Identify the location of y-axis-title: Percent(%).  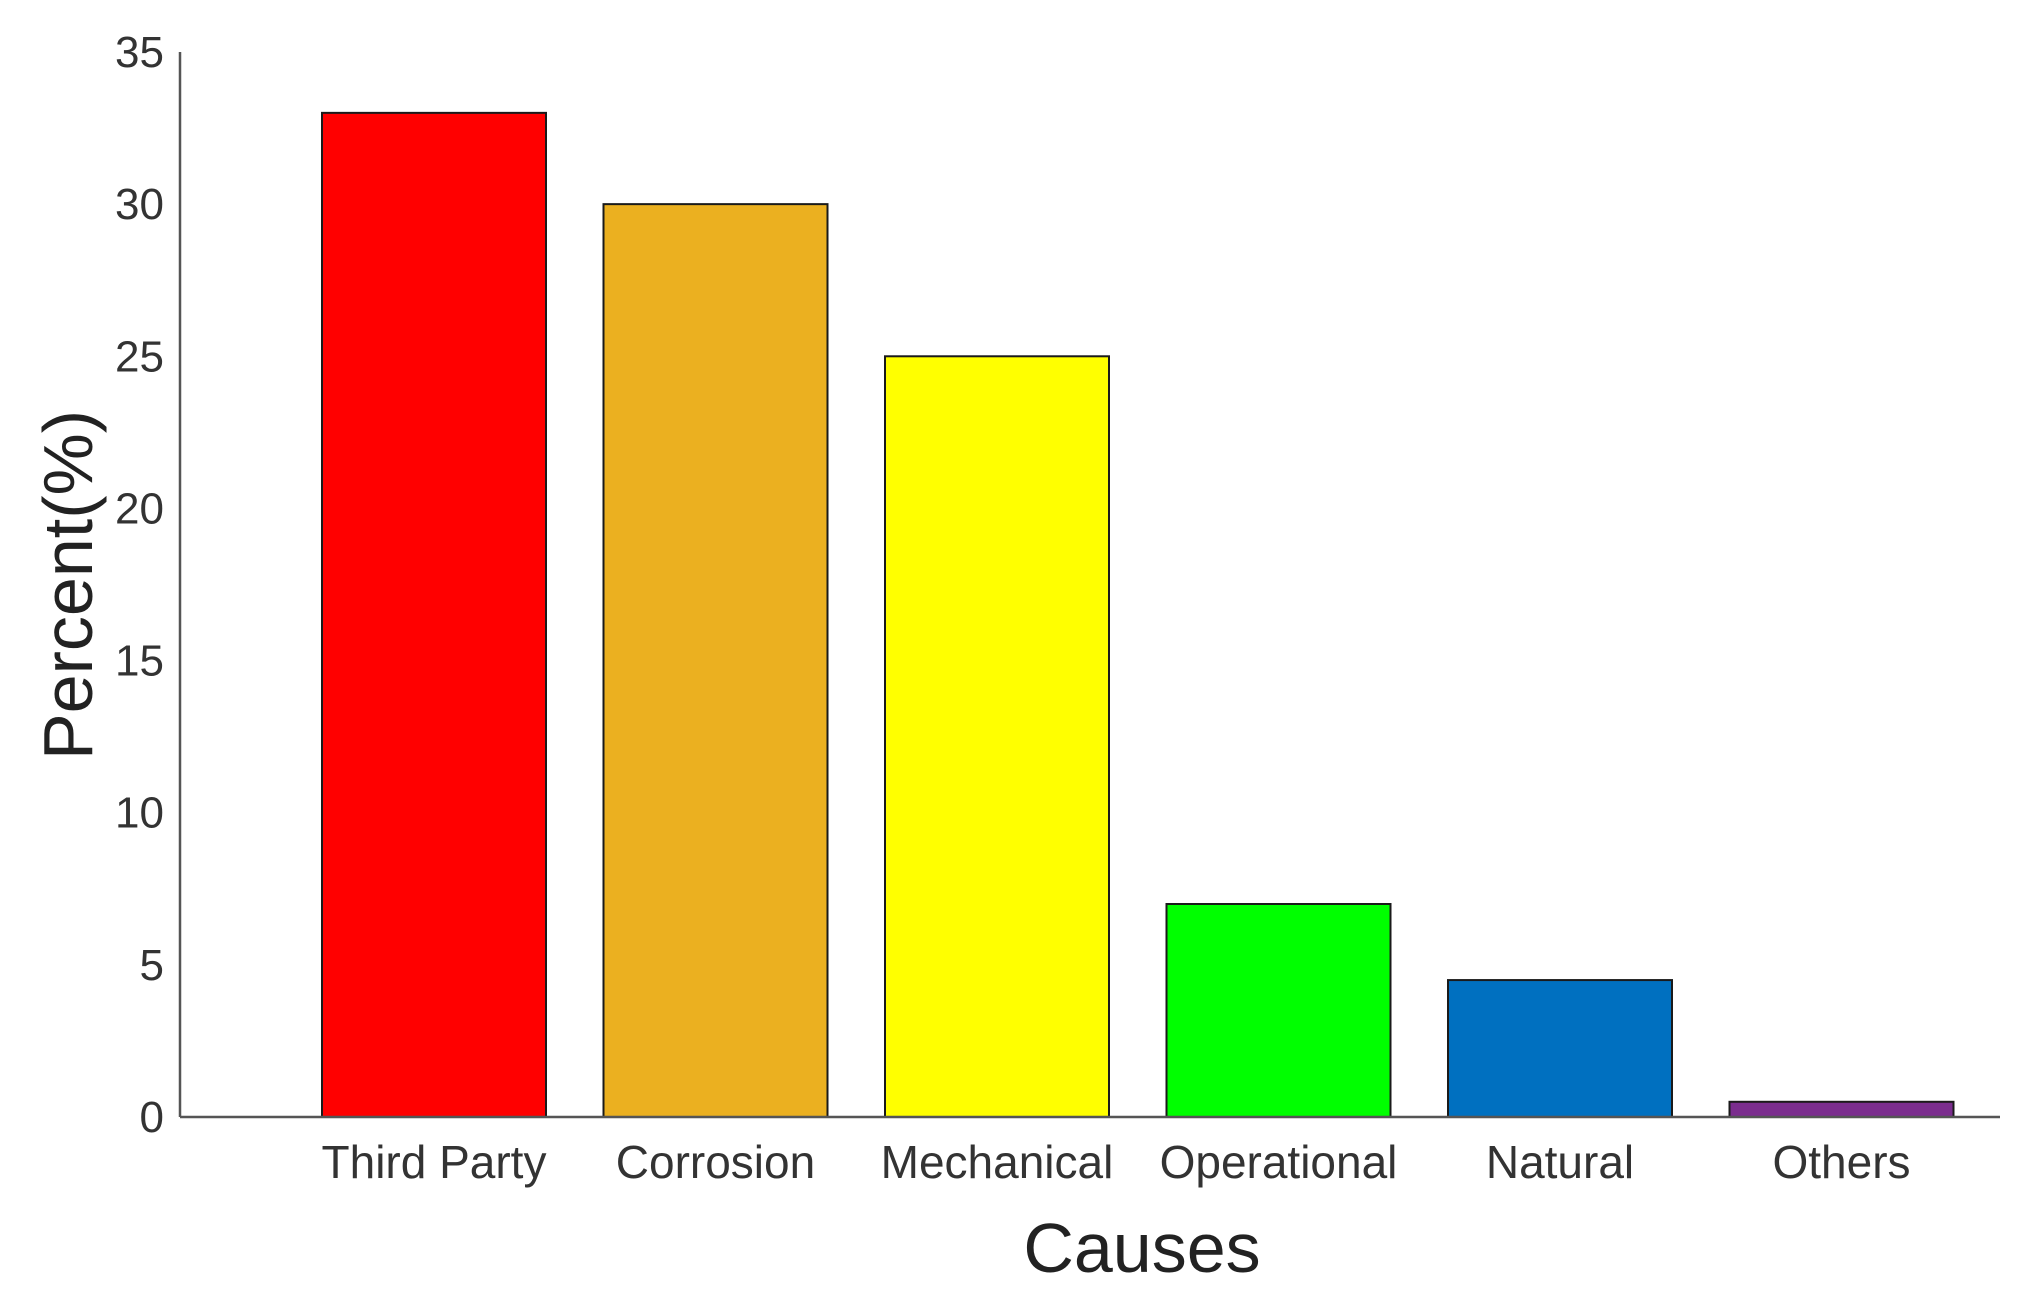
(68, 585).